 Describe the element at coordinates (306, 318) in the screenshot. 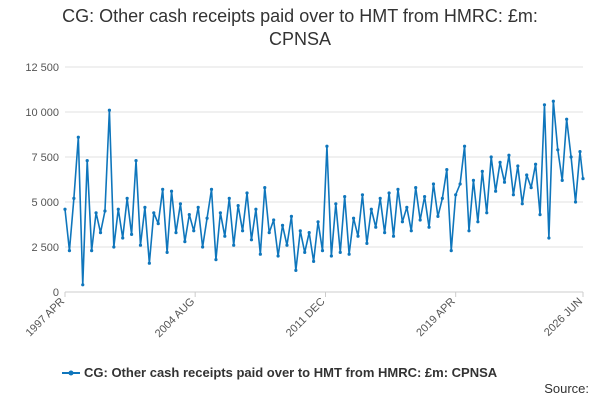

I see `x-tick-label: 2011 DEC` at that location.